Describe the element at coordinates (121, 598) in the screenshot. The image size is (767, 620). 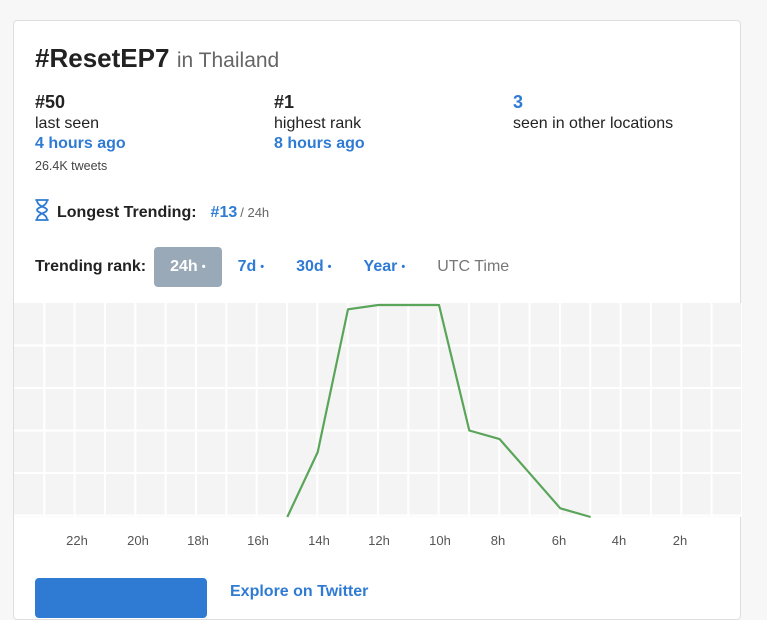
I see `twitter-button` at that location.